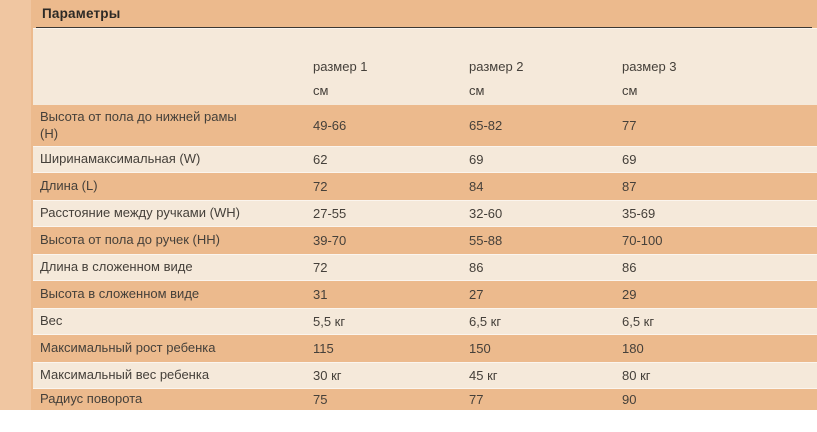 This screenshot has height=432, width=817. I want to click on row-value-size2: 150, so click(480, 348).